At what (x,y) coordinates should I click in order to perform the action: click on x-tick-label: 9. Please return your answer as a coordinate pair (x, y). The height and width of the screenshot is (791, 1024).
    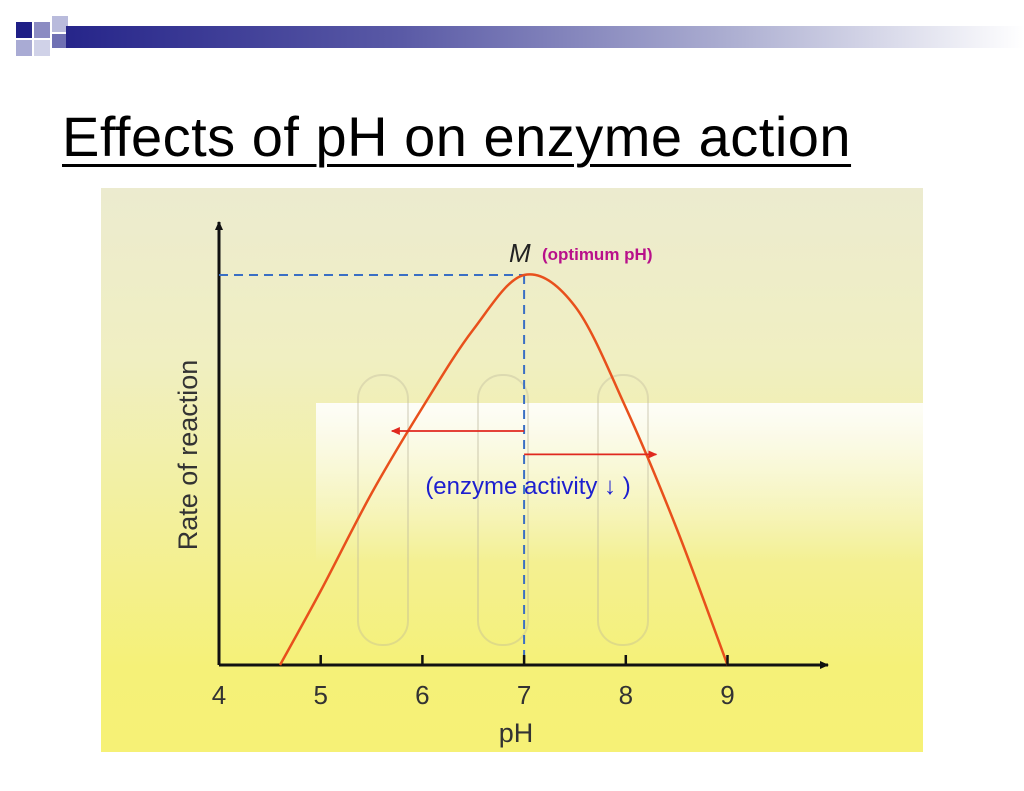
    Looking at the image, I should click on (727, 695).